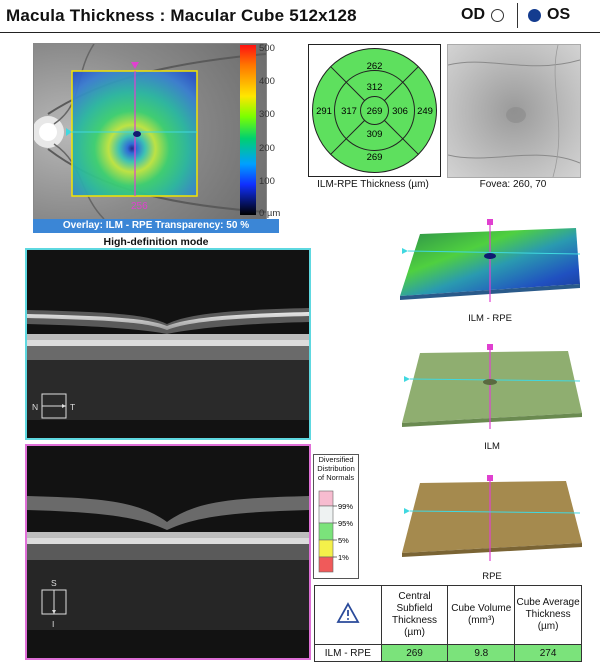  What do you see at coordinates (150, 131) in the screenshot?
I see `thickness-map-fundus: 256` at bounding box center [150, 131].